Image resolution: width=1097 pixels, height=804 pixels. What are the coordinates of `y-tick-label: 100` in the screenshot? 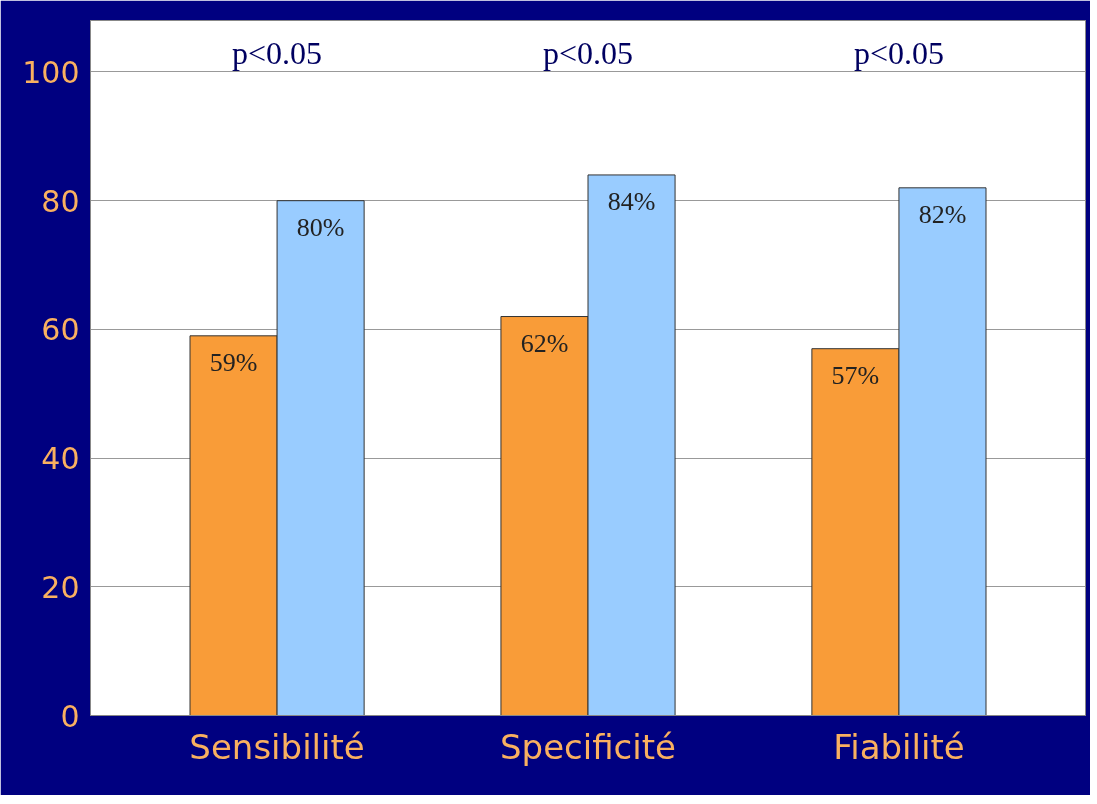 It's located at (51, 72).